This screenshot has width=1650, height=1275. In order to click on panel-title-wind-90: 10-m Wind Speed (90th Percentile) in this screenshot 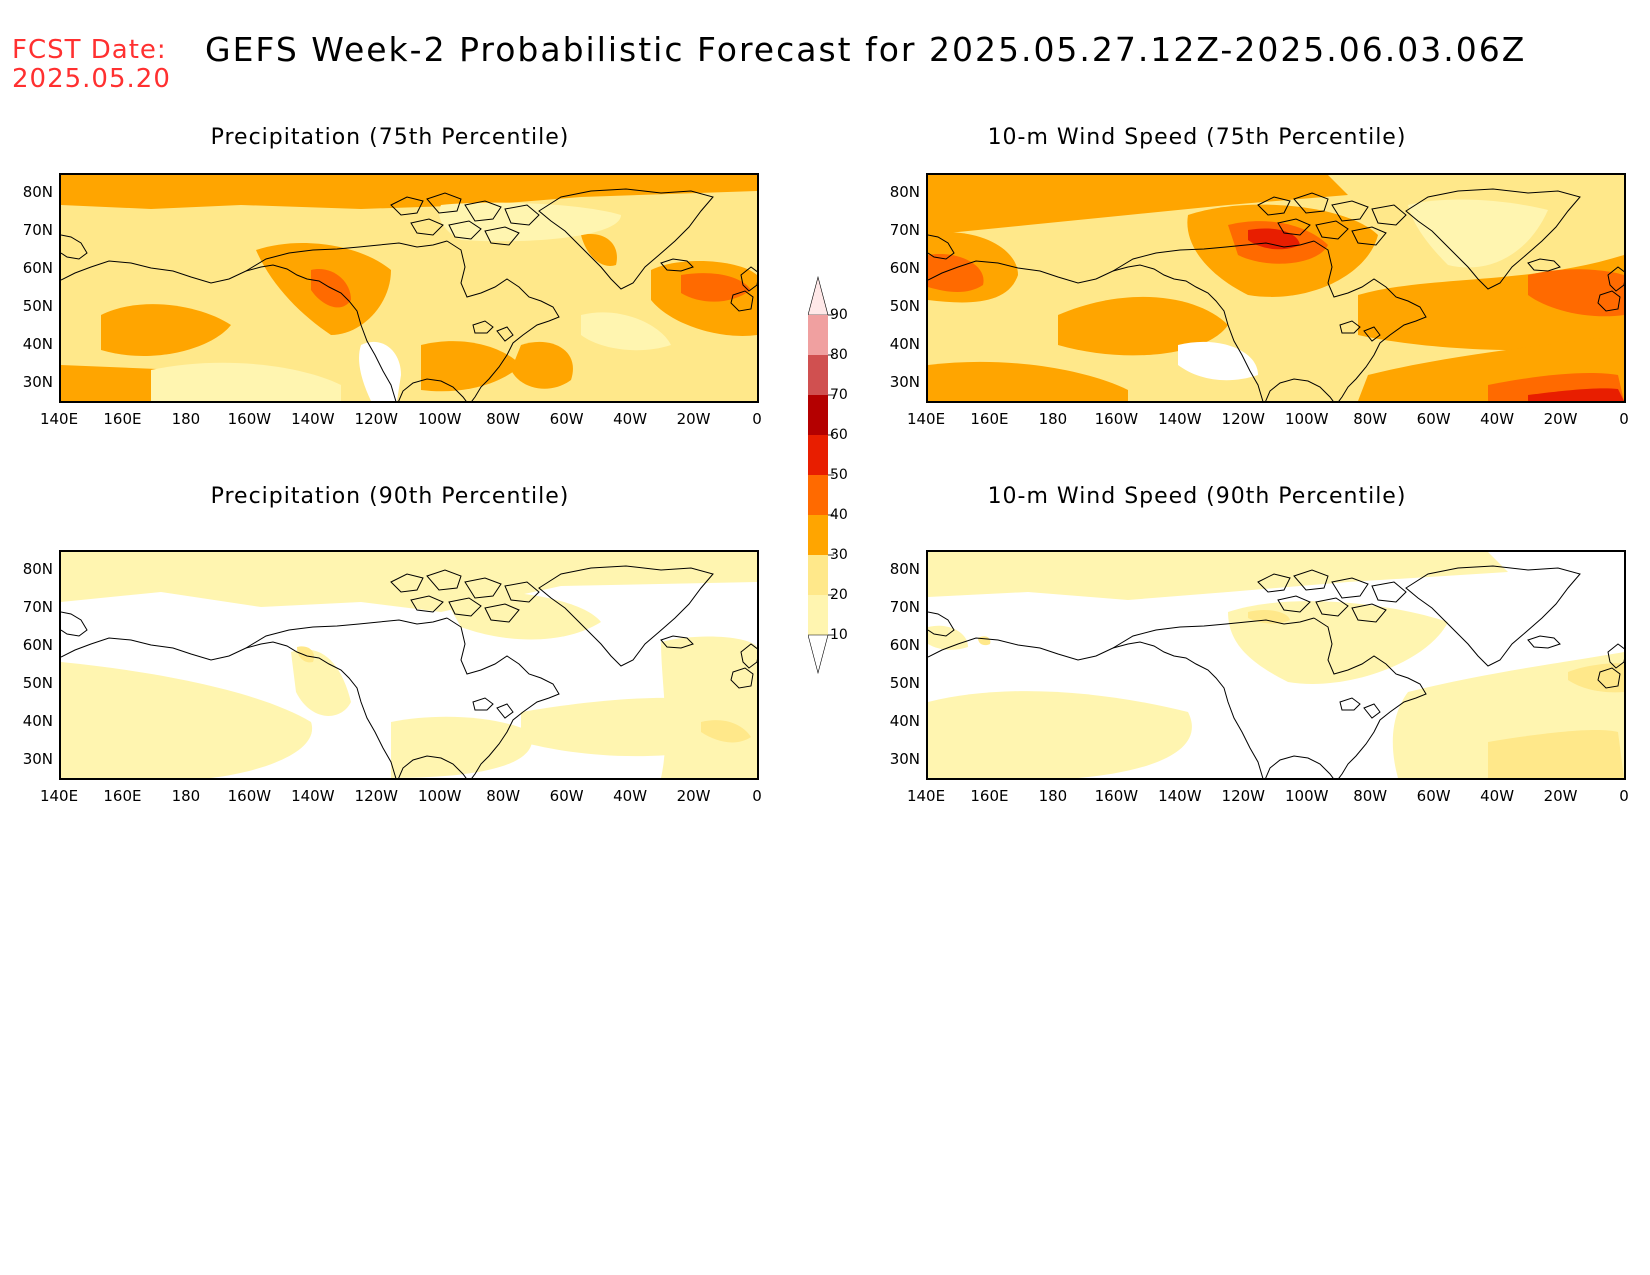, I will do `click(1197, 496)`.